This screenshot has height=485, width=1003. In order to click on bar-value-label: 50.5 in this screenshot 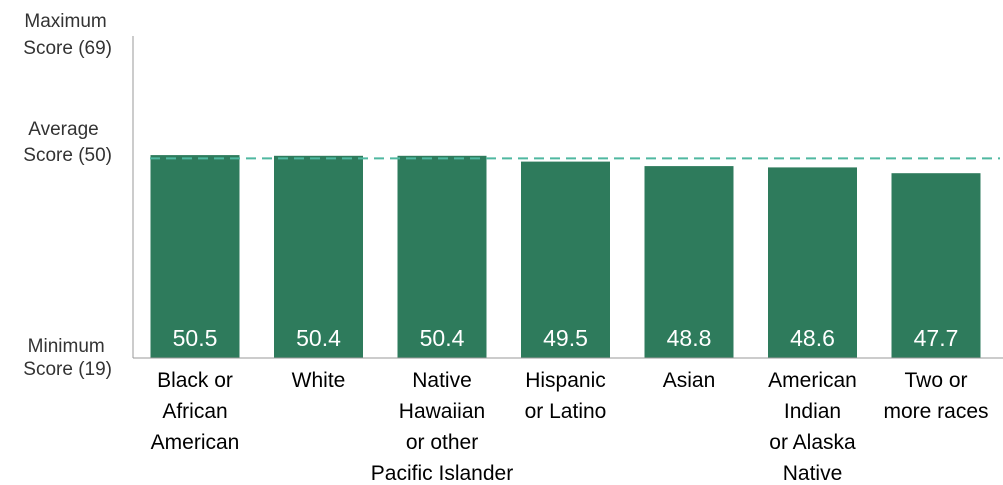, I will do `click(195, 338)`.